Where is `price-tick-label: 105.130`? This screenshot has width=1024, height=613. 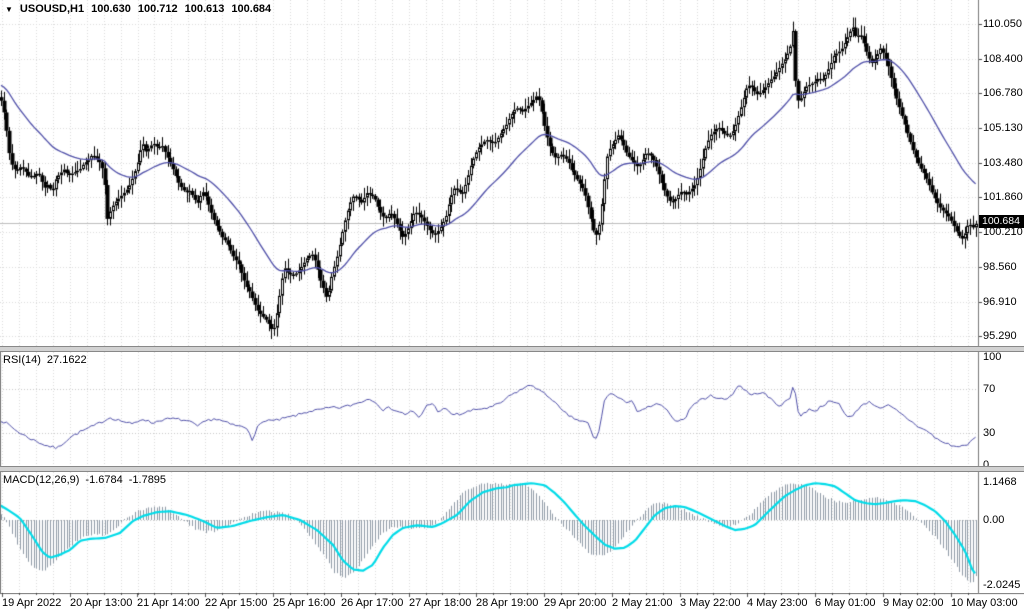 price-tick-label: 105.130 is located at coordinates (1003, 128).